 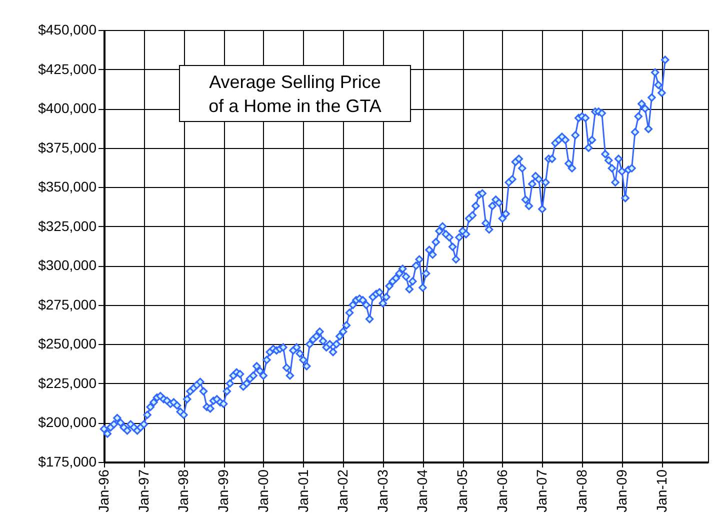 What do you see at coordinates (382, 490) in the screenshot?
I see `x-tick-label: Jan-03` at bounding box center [382, 490].